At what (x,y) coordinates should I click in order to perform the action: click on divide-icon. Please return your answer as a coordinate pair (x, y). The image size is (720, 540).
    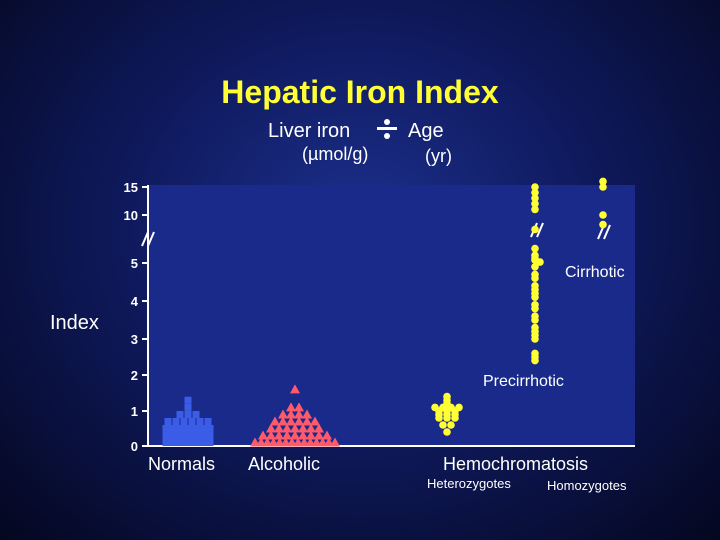
    Looking at the image, I should click on (387, 130).